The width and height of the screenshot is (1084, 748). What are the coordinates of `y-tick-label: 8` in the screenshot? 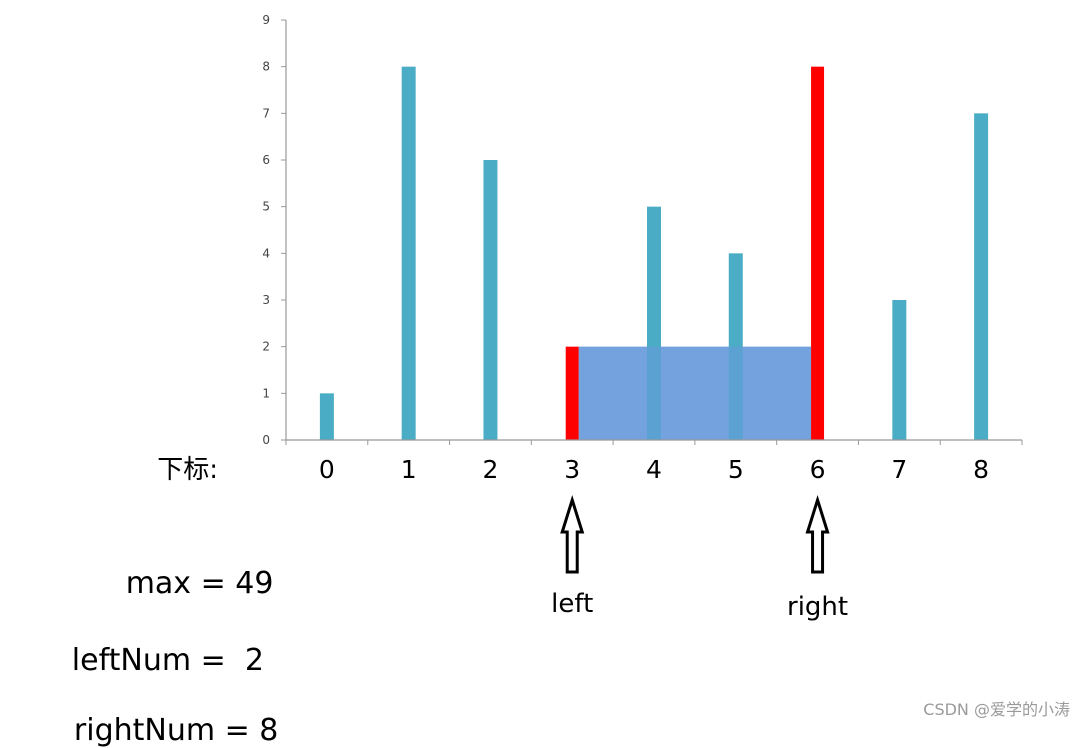 It's located at (266, 67).